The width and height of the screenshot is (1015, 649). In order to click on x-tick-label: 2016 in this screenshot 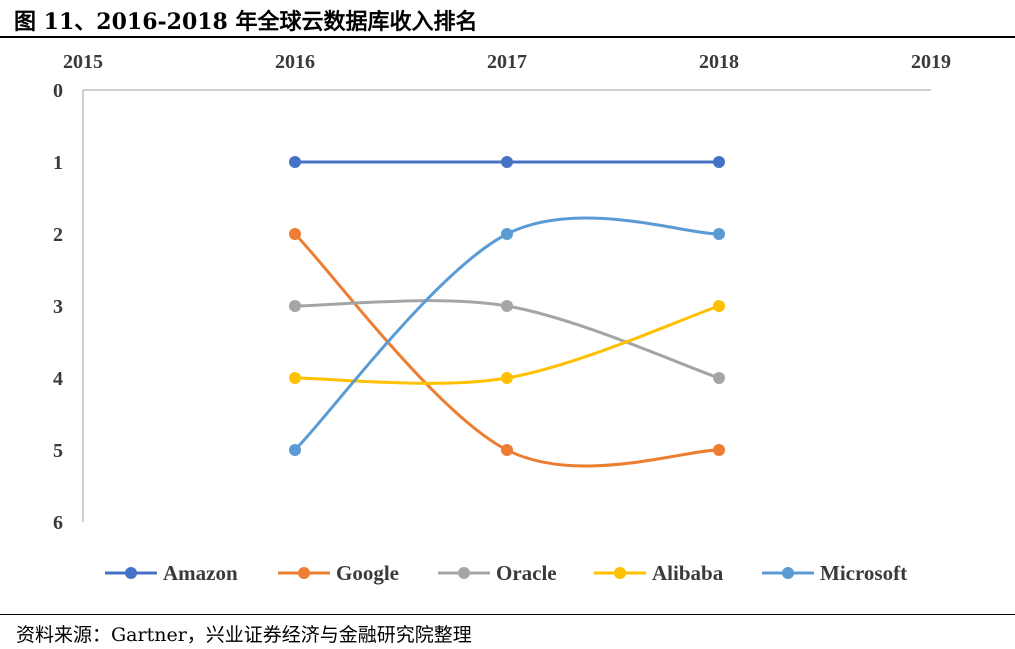, I will do `click(295, 62)`.